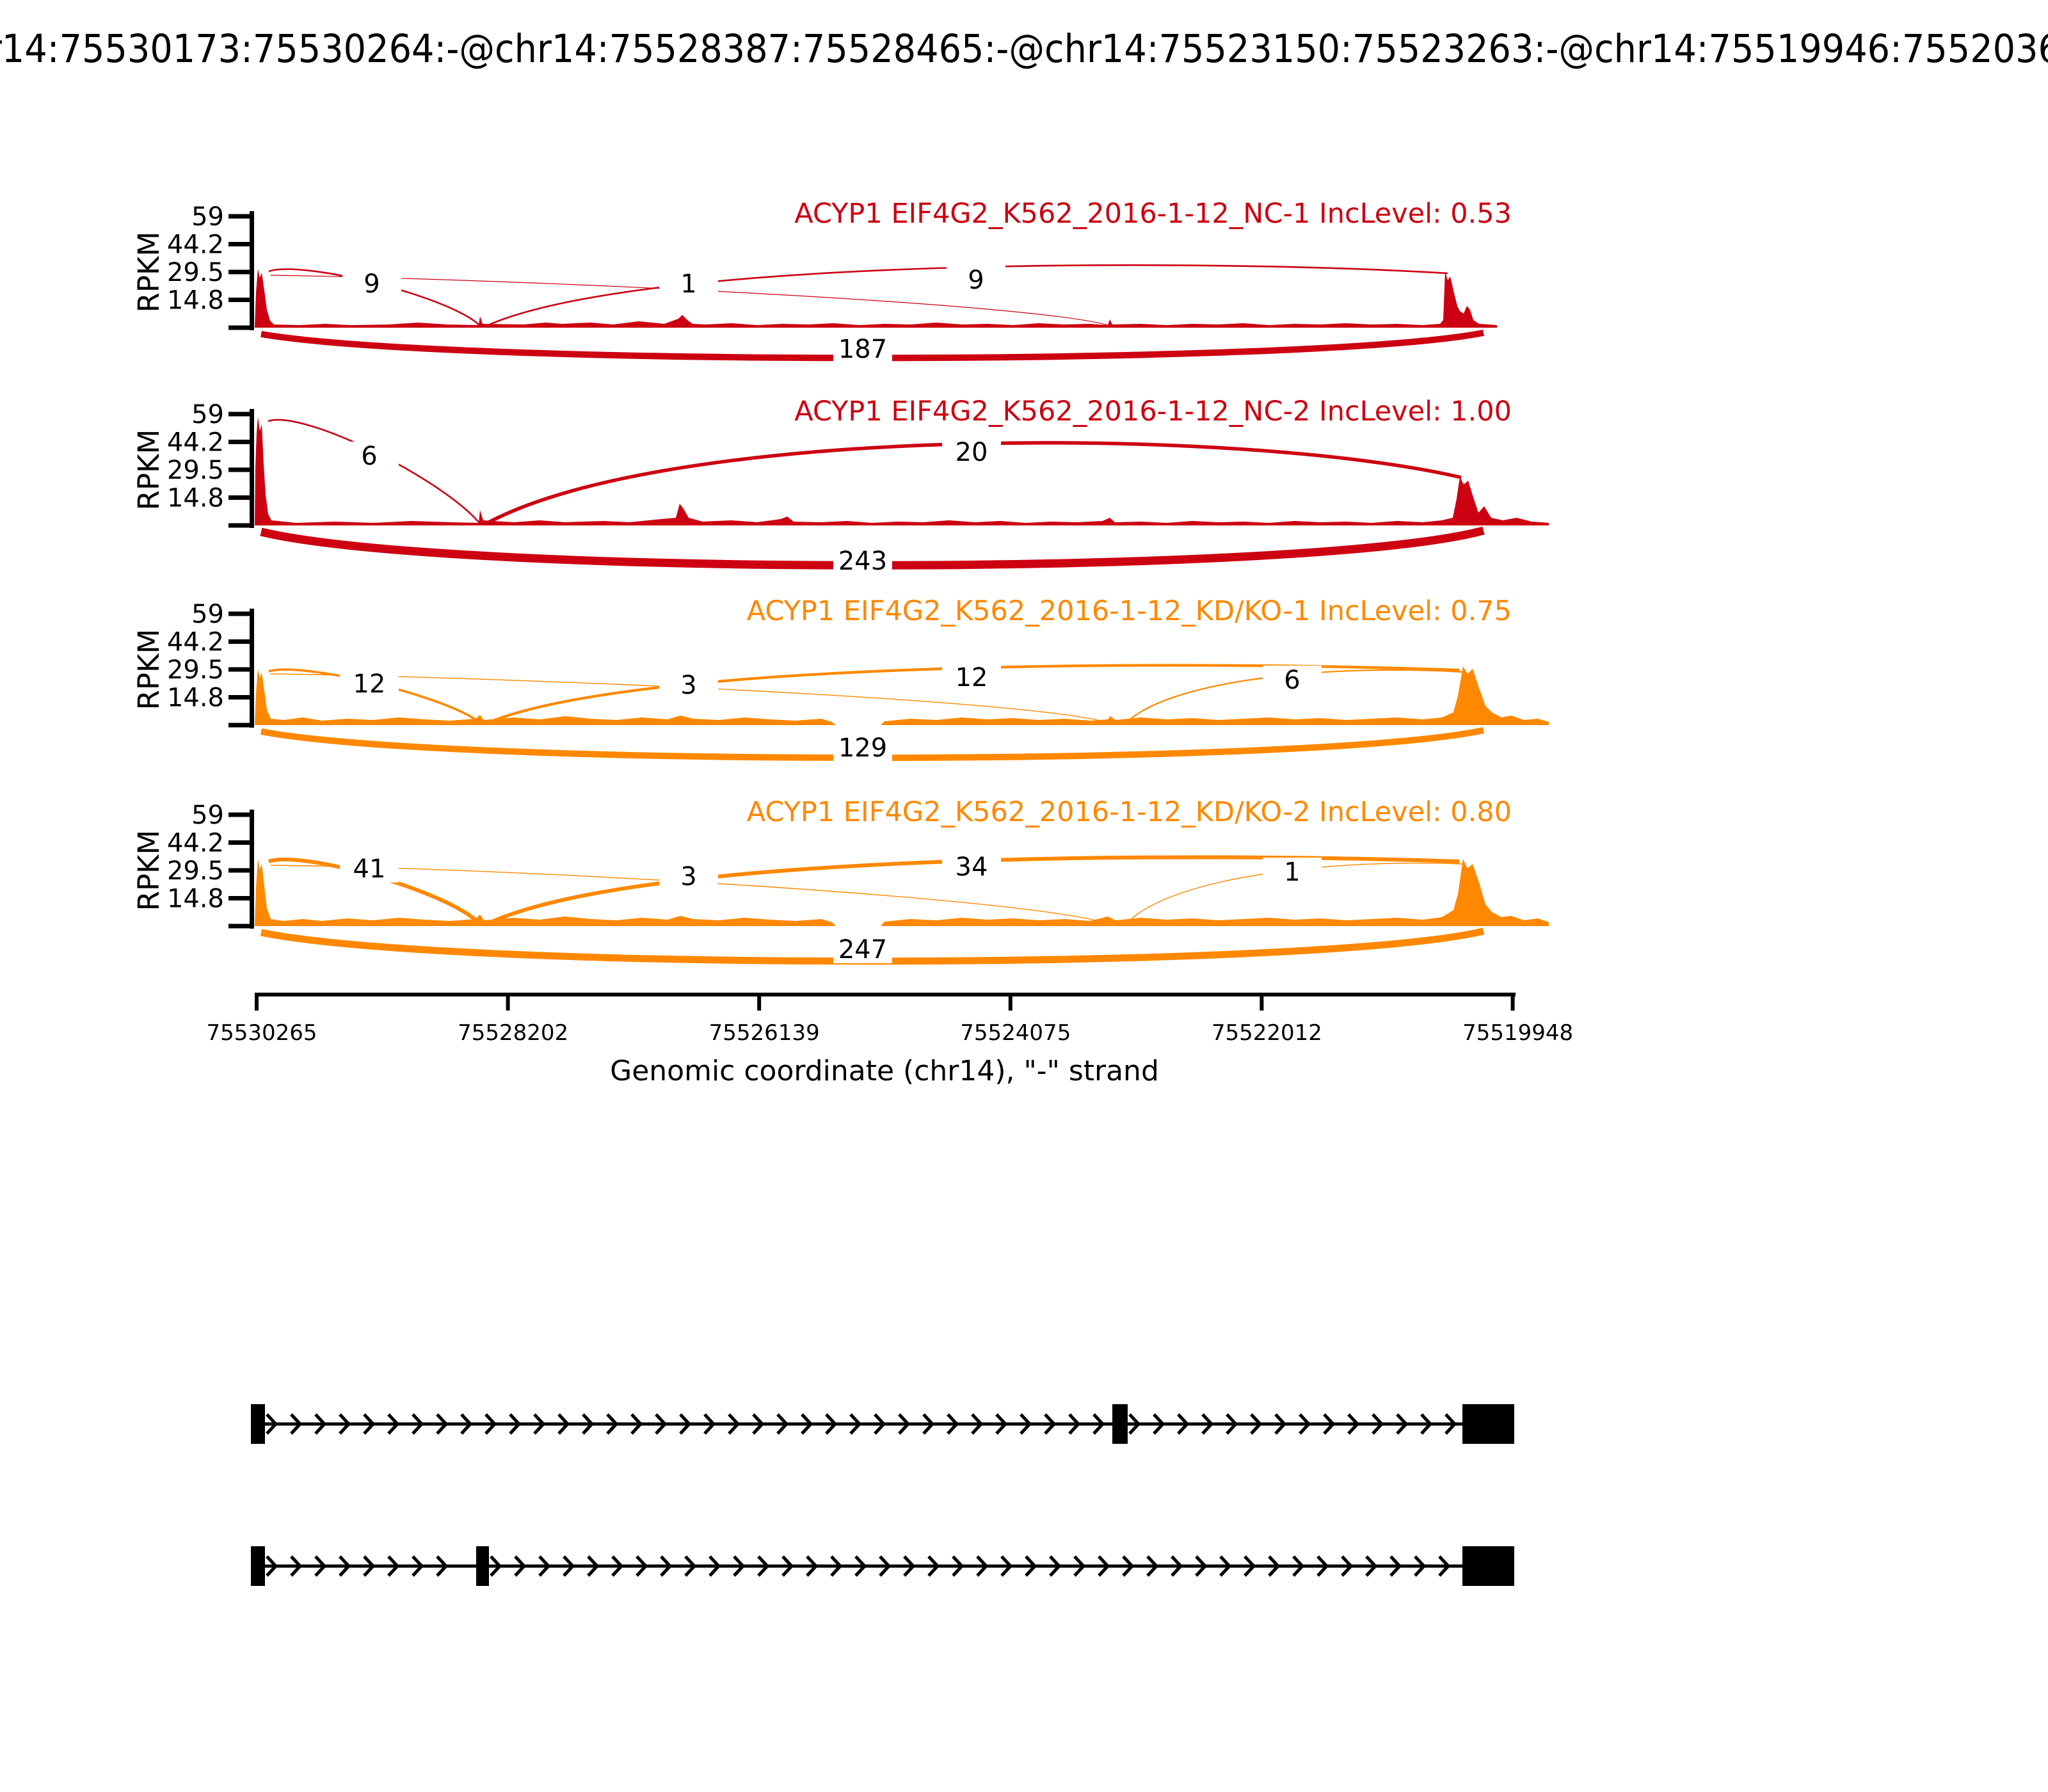 This screenshot has height=1792, width=2048. I want to click on junction-count-label: 6, so click(1292, 680).